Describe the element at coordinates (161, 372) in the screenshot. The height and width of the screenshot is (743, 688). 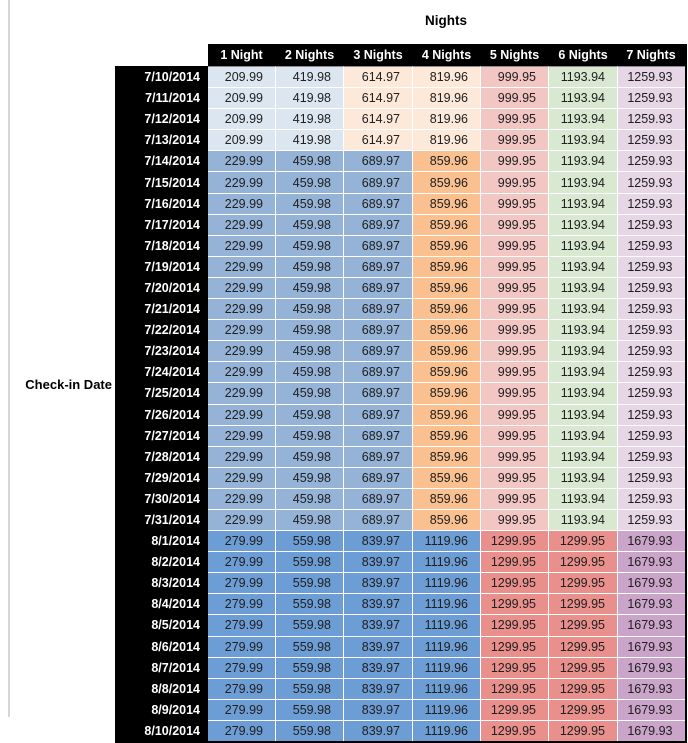
I see `date-cell: 7/24/2014` at that location.